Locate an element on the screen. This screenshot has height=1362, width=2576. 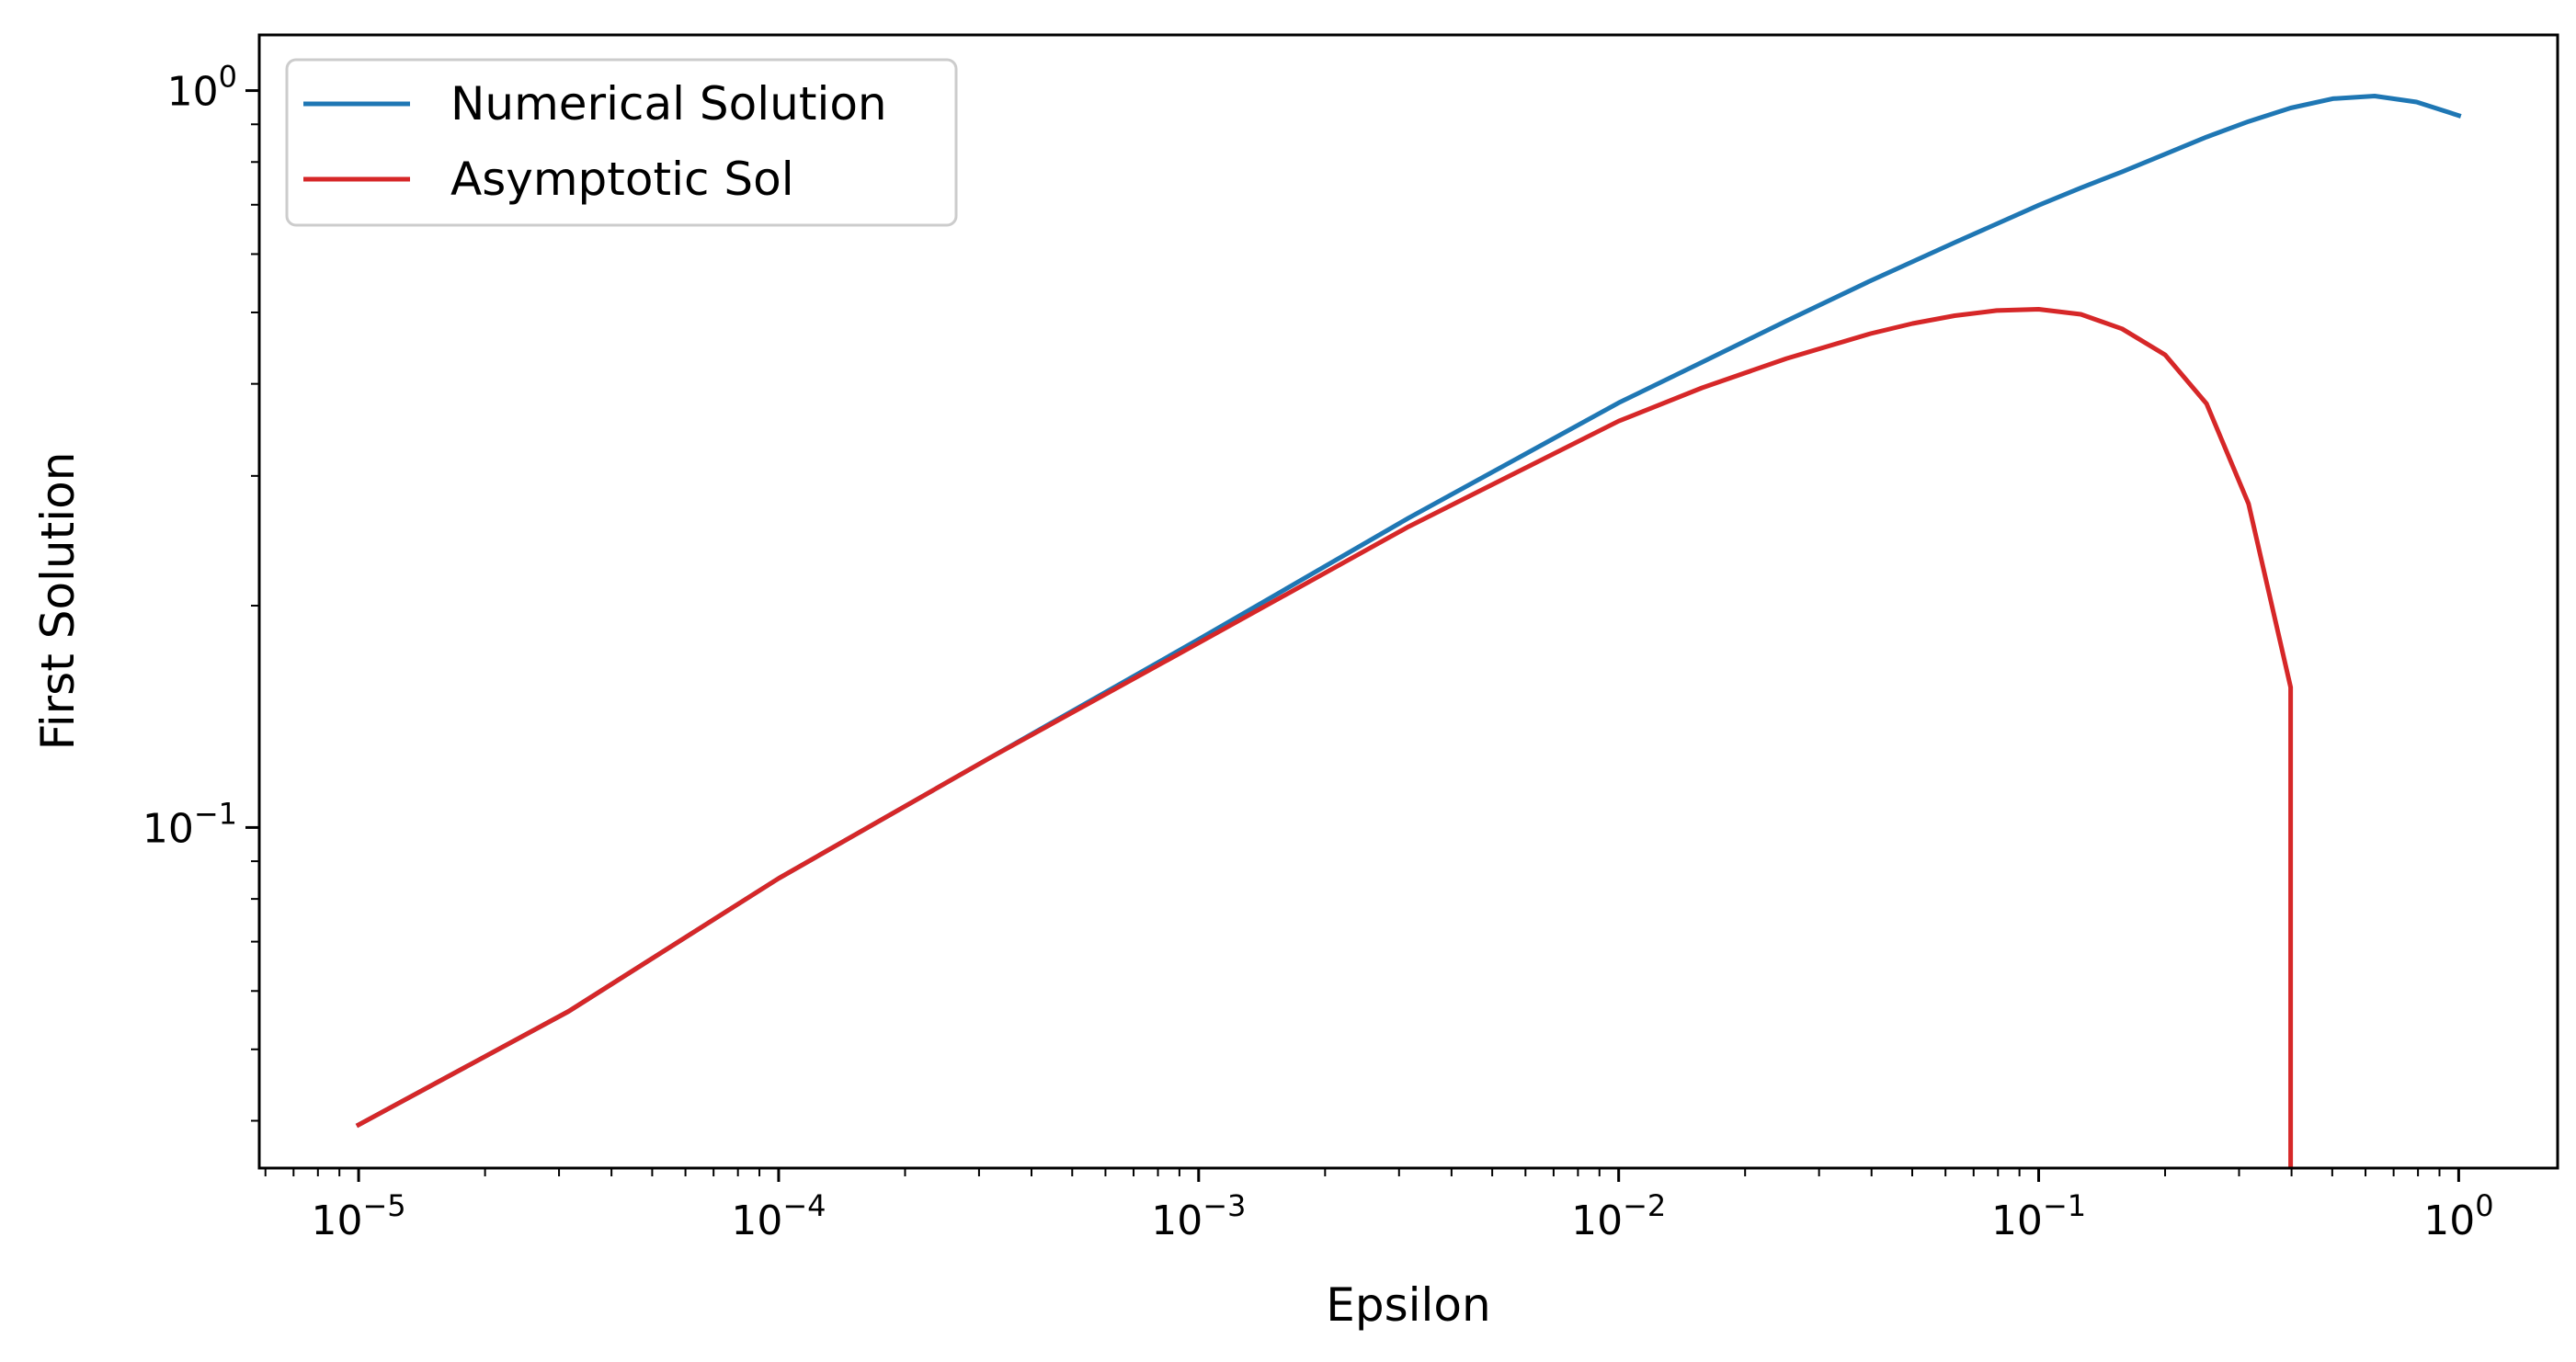
x-tick-label: 10⁻⁵ is located at coordinates (358, 1216).